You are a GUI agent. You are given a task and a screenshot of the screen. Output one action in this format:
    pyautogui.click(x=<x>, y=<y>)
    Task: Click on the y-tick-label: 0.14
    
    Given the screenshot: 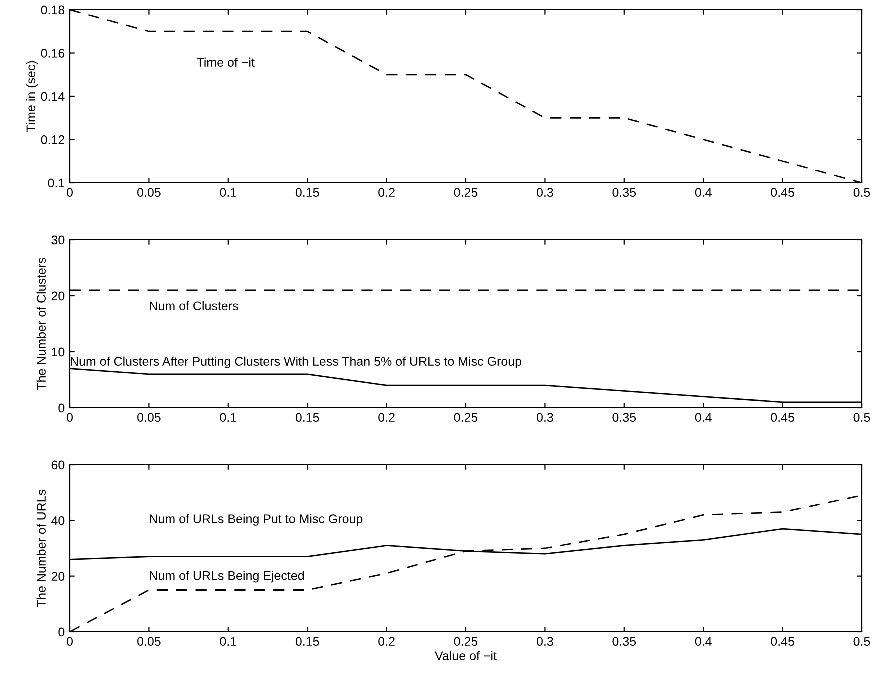 What is the action you would take?
    pyautogui.click(x=53, y=97)
    